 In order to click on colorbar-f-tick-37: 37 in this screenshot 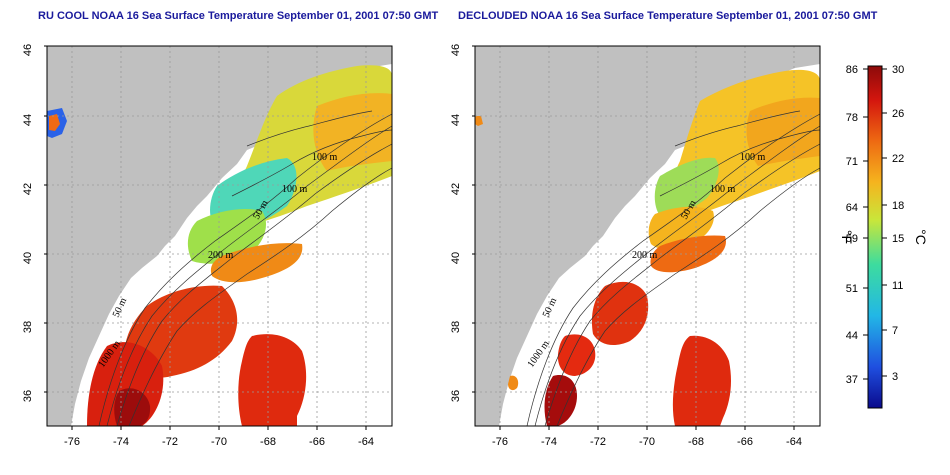, I will do `click(852, 380)`.